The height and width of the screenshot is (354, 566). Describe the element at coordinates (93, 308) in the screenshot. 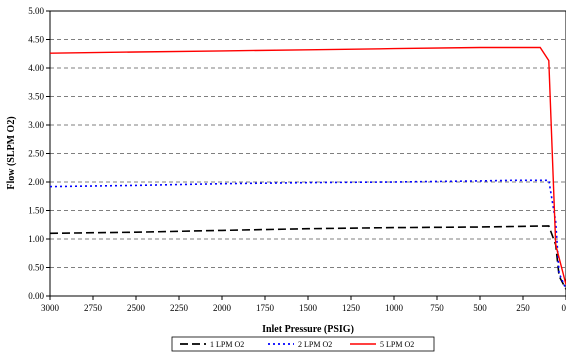

I see `x-tick-label: 2750` at that location.